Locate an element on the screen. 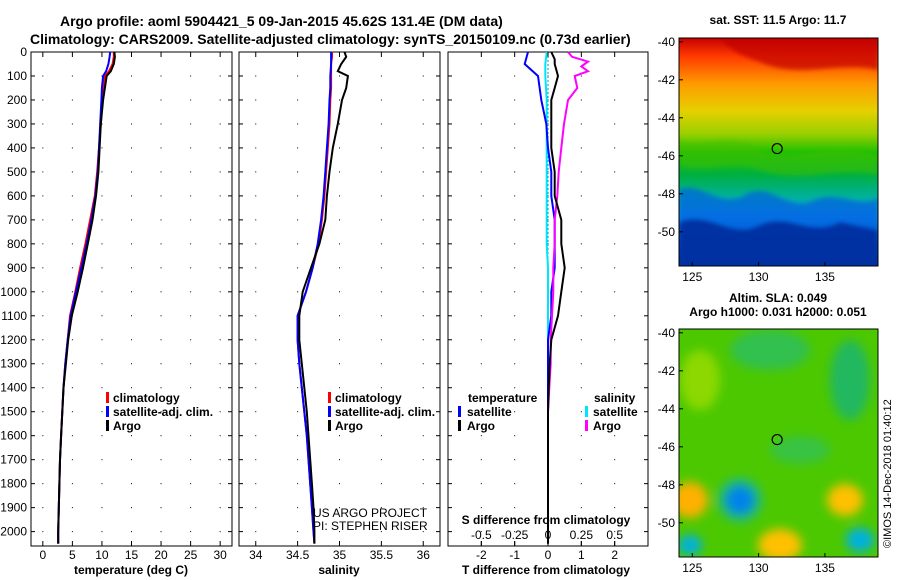 The height and width of the screenshot is (580, 900). sst-argo-location-marker is located at coordinates (777, 148).